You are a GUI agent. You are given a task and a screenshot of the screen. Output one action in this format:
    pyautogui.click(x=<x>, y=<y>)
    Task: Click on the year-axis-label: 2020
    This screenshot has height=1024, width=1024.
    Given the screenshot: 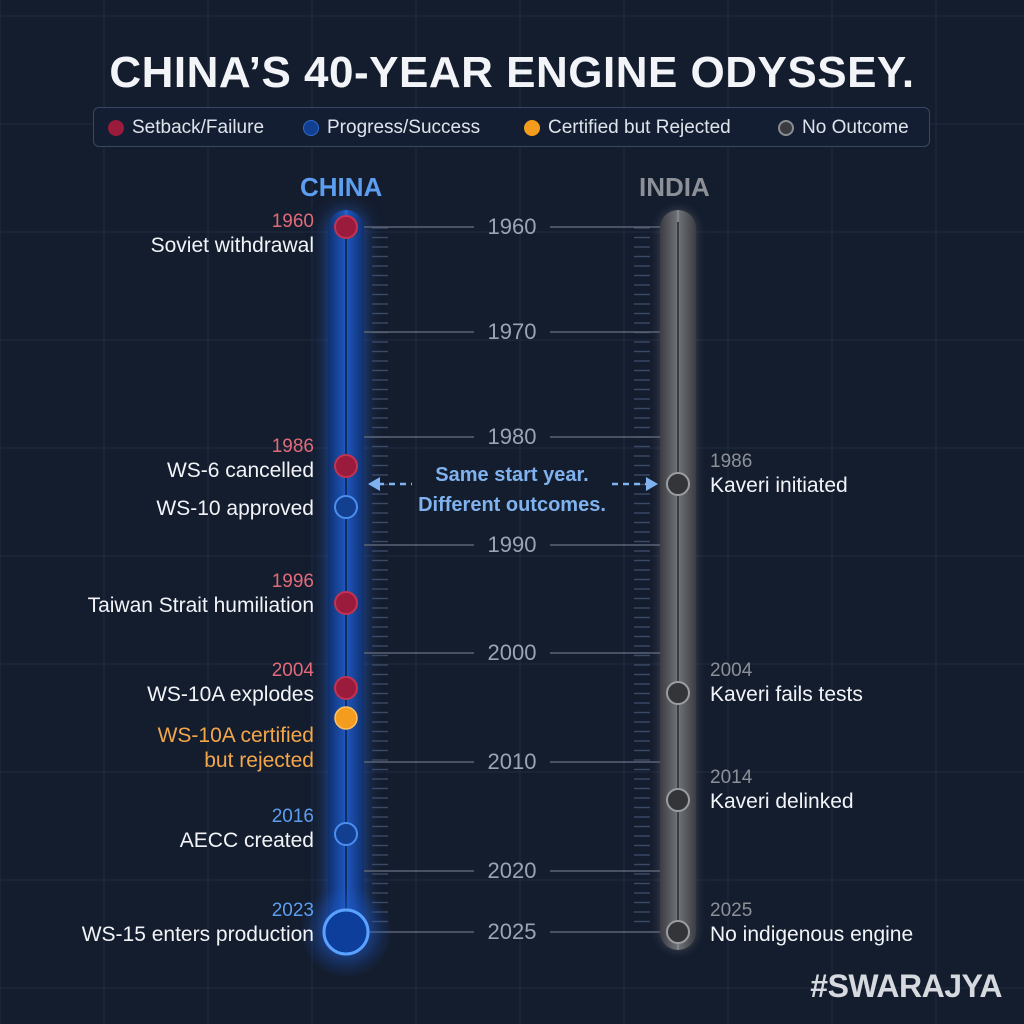 What is the action you would take?
    pyautogui.click(x=512, y=870)
    